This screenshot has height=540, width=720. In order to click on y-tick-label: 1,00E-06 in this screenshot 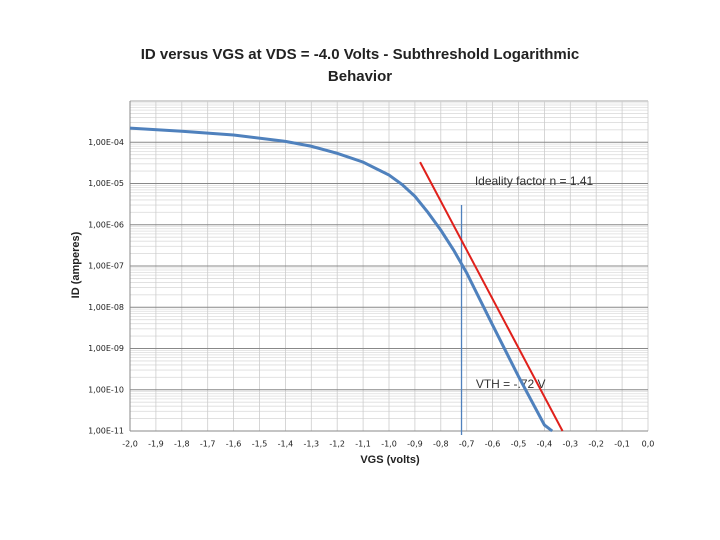, I will do `click(106, 224)`.